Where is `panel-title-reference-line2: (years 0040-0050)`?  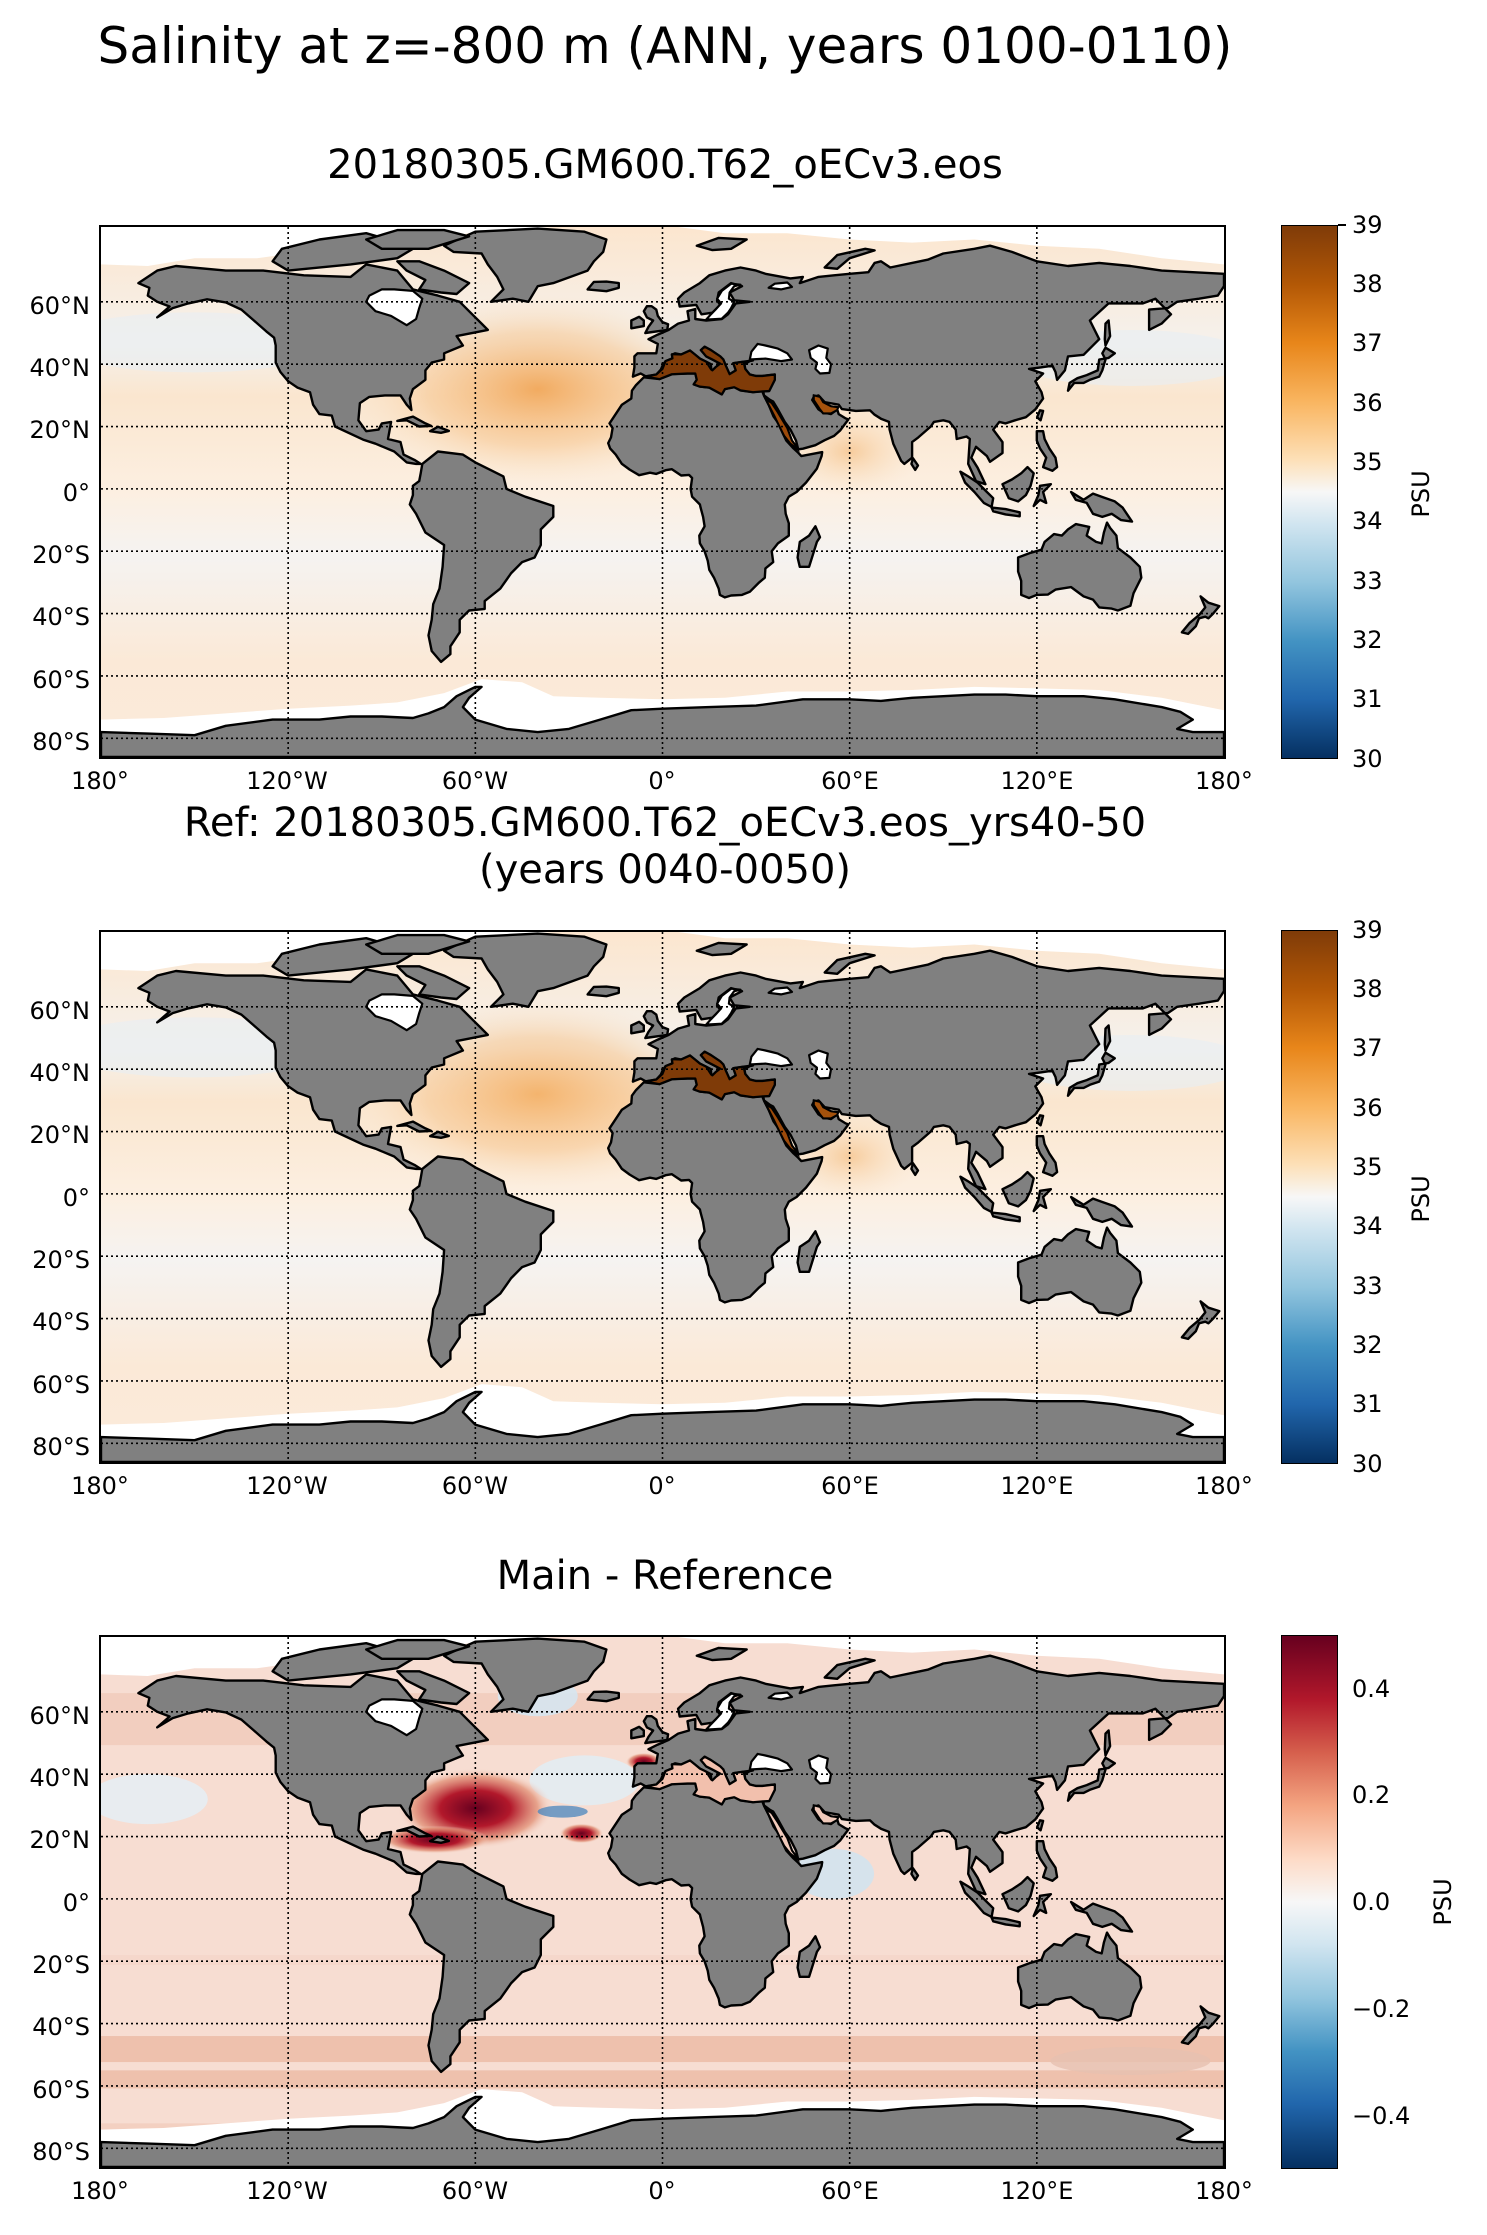 panel-title-reference-line2: (years 0040-0050) is located at coordinates (665, 870).